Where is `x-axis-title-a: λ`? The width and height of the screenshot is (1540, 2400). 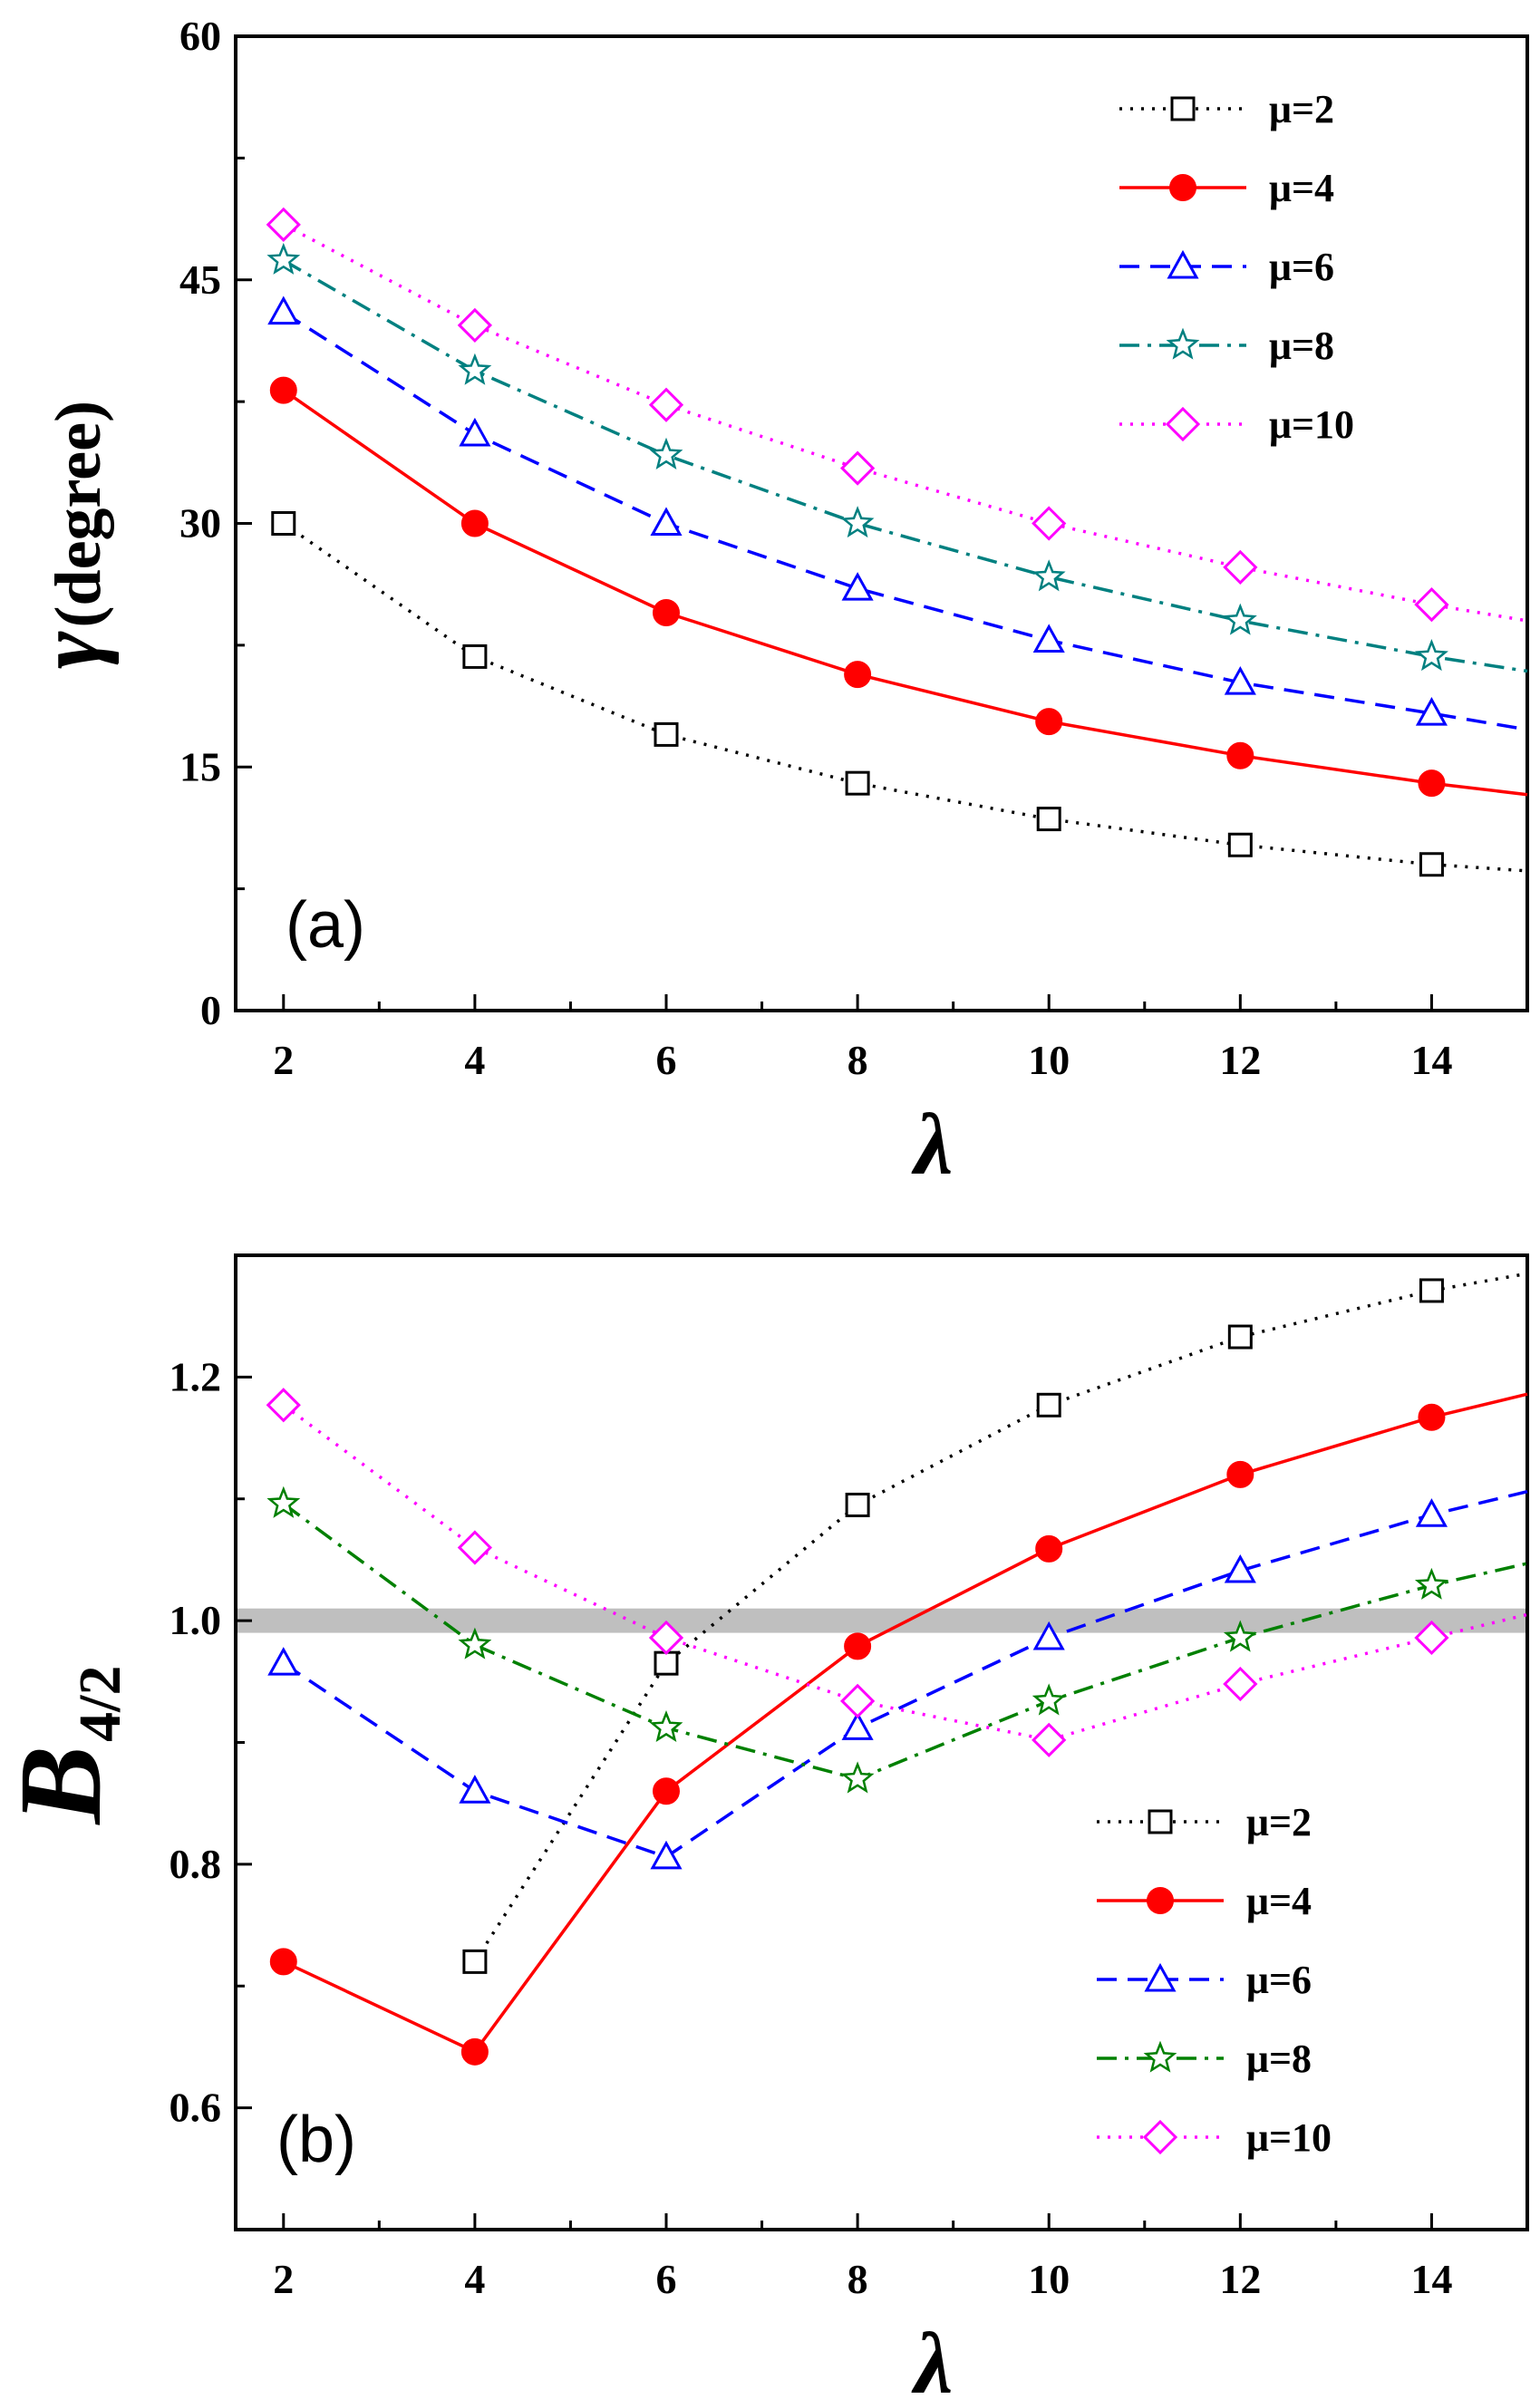 x-axis-title-a: λ is located at coordinates (932, 1144).